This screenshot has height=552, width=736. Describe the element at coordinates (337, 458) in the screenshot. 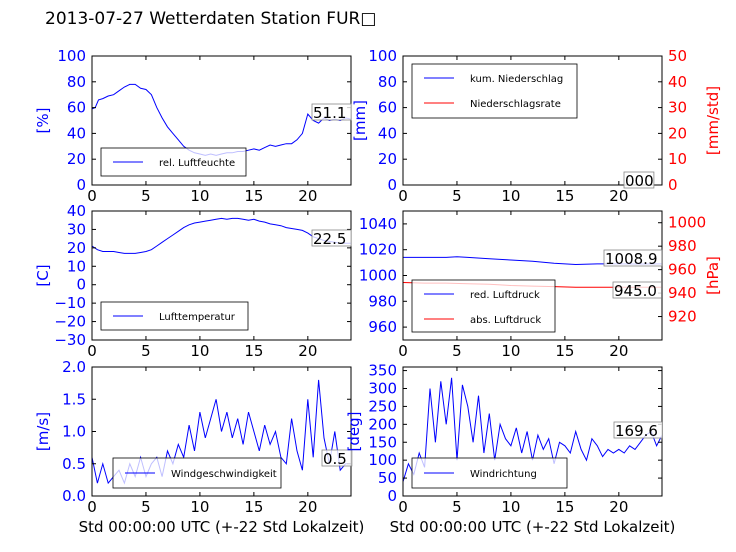

I see `value-box-windspeed` at that location.